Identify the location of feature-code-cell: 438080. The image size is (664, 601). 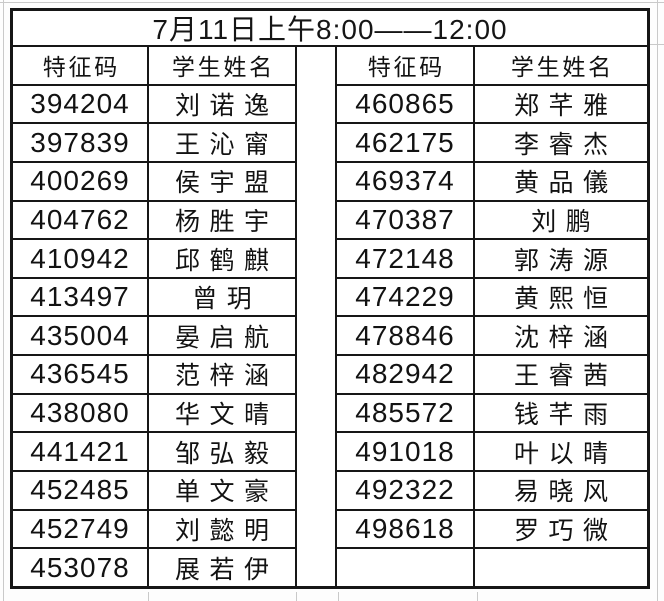
(81, 413).